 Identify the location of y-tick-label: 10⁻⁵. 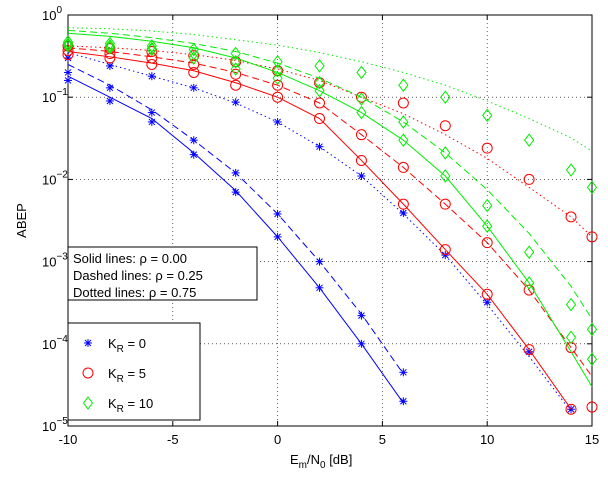
(55, 425).